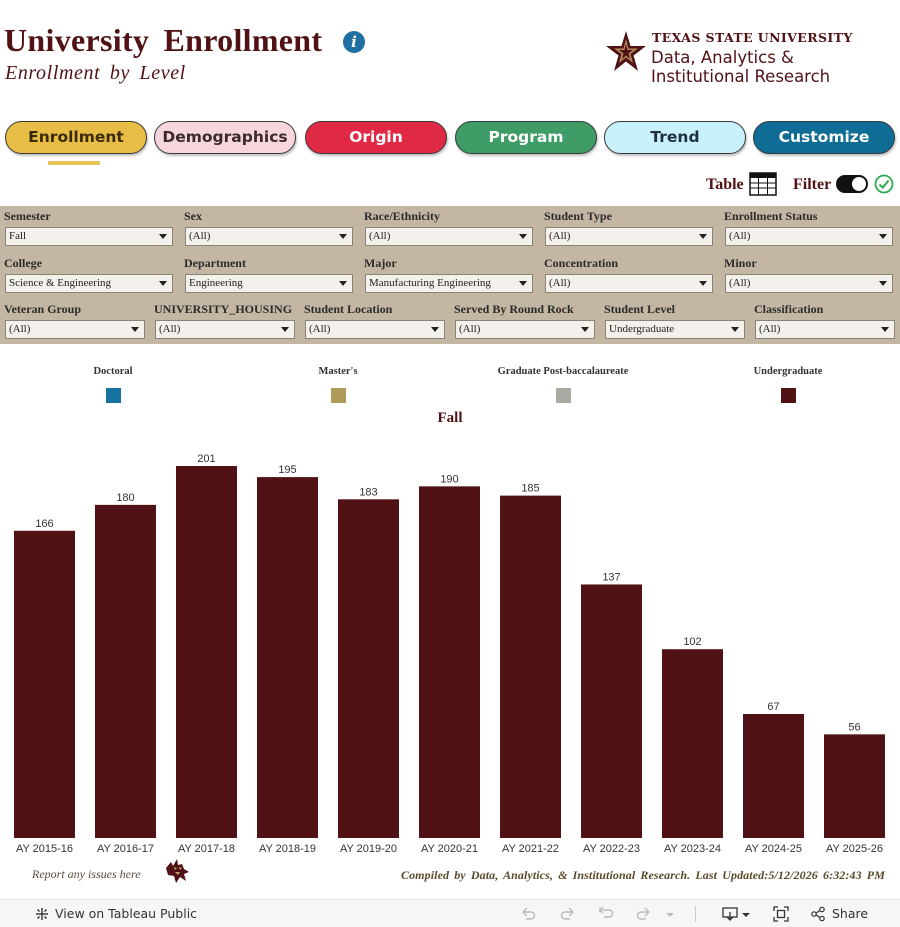  I want to click on table-grid-icon, so click(763, 184).